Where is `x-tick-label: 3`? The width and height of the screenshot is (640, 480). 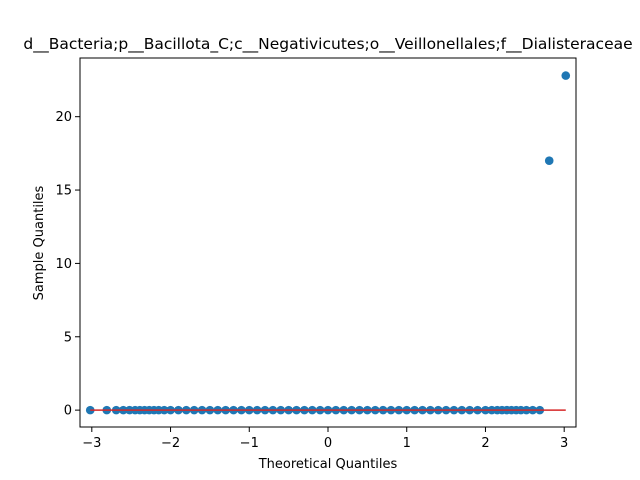 x-tick-label: 3 is located at coordinates (564, 443).